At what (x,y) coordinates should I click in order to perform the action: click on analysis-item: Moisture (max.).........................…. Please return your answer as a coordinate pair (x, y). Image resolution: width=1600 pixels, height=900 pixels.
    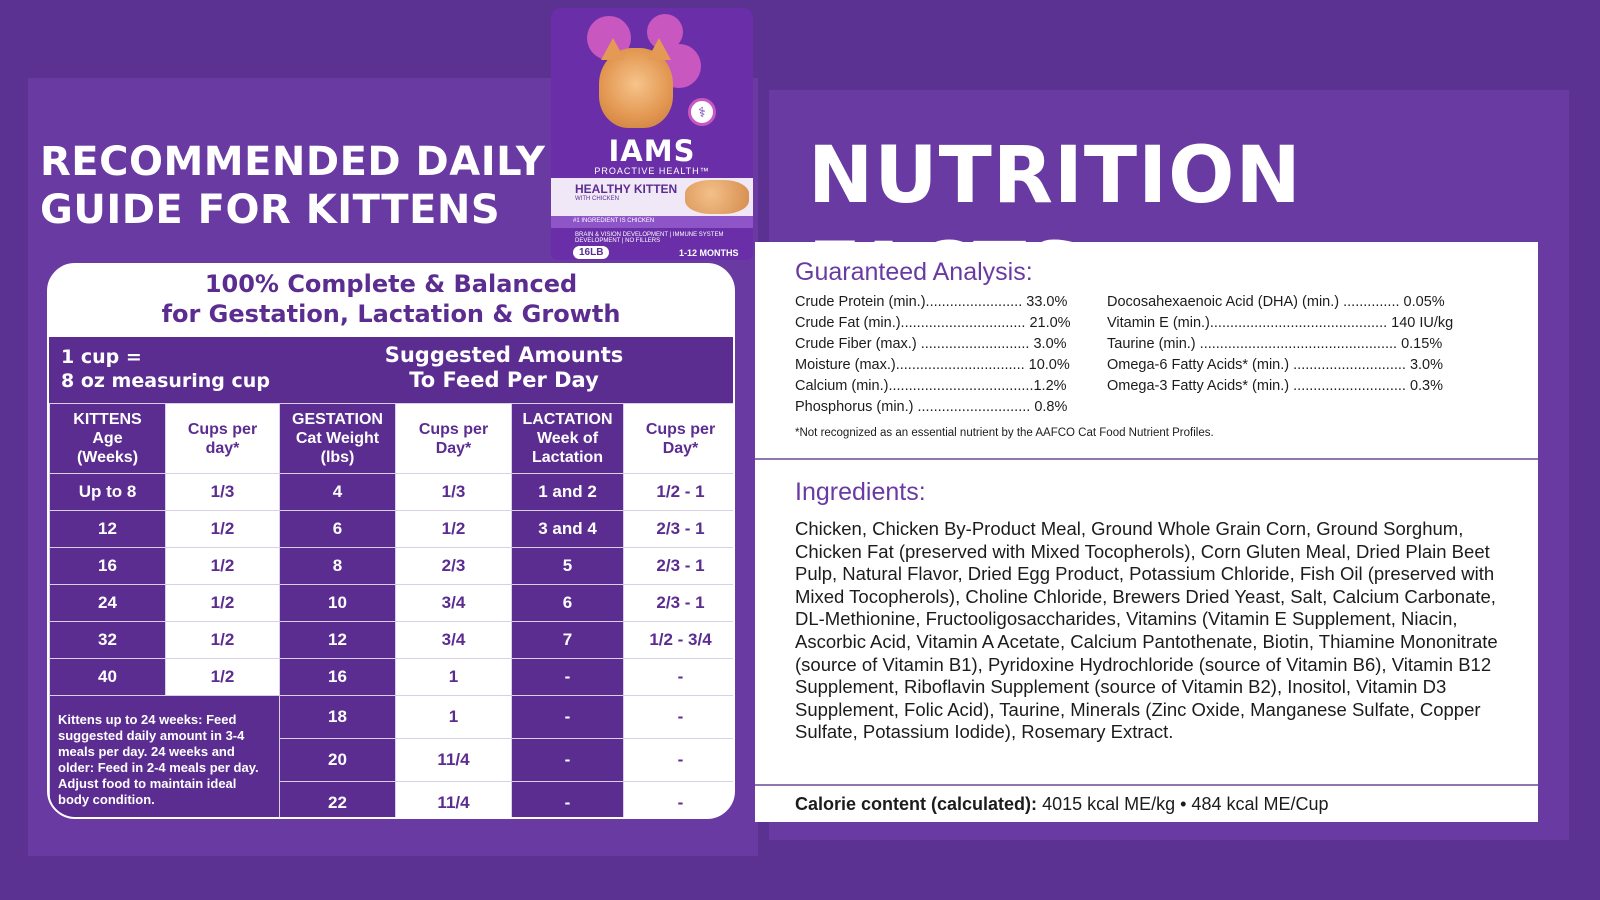
    Looking at the image, I should click on (932, 365).